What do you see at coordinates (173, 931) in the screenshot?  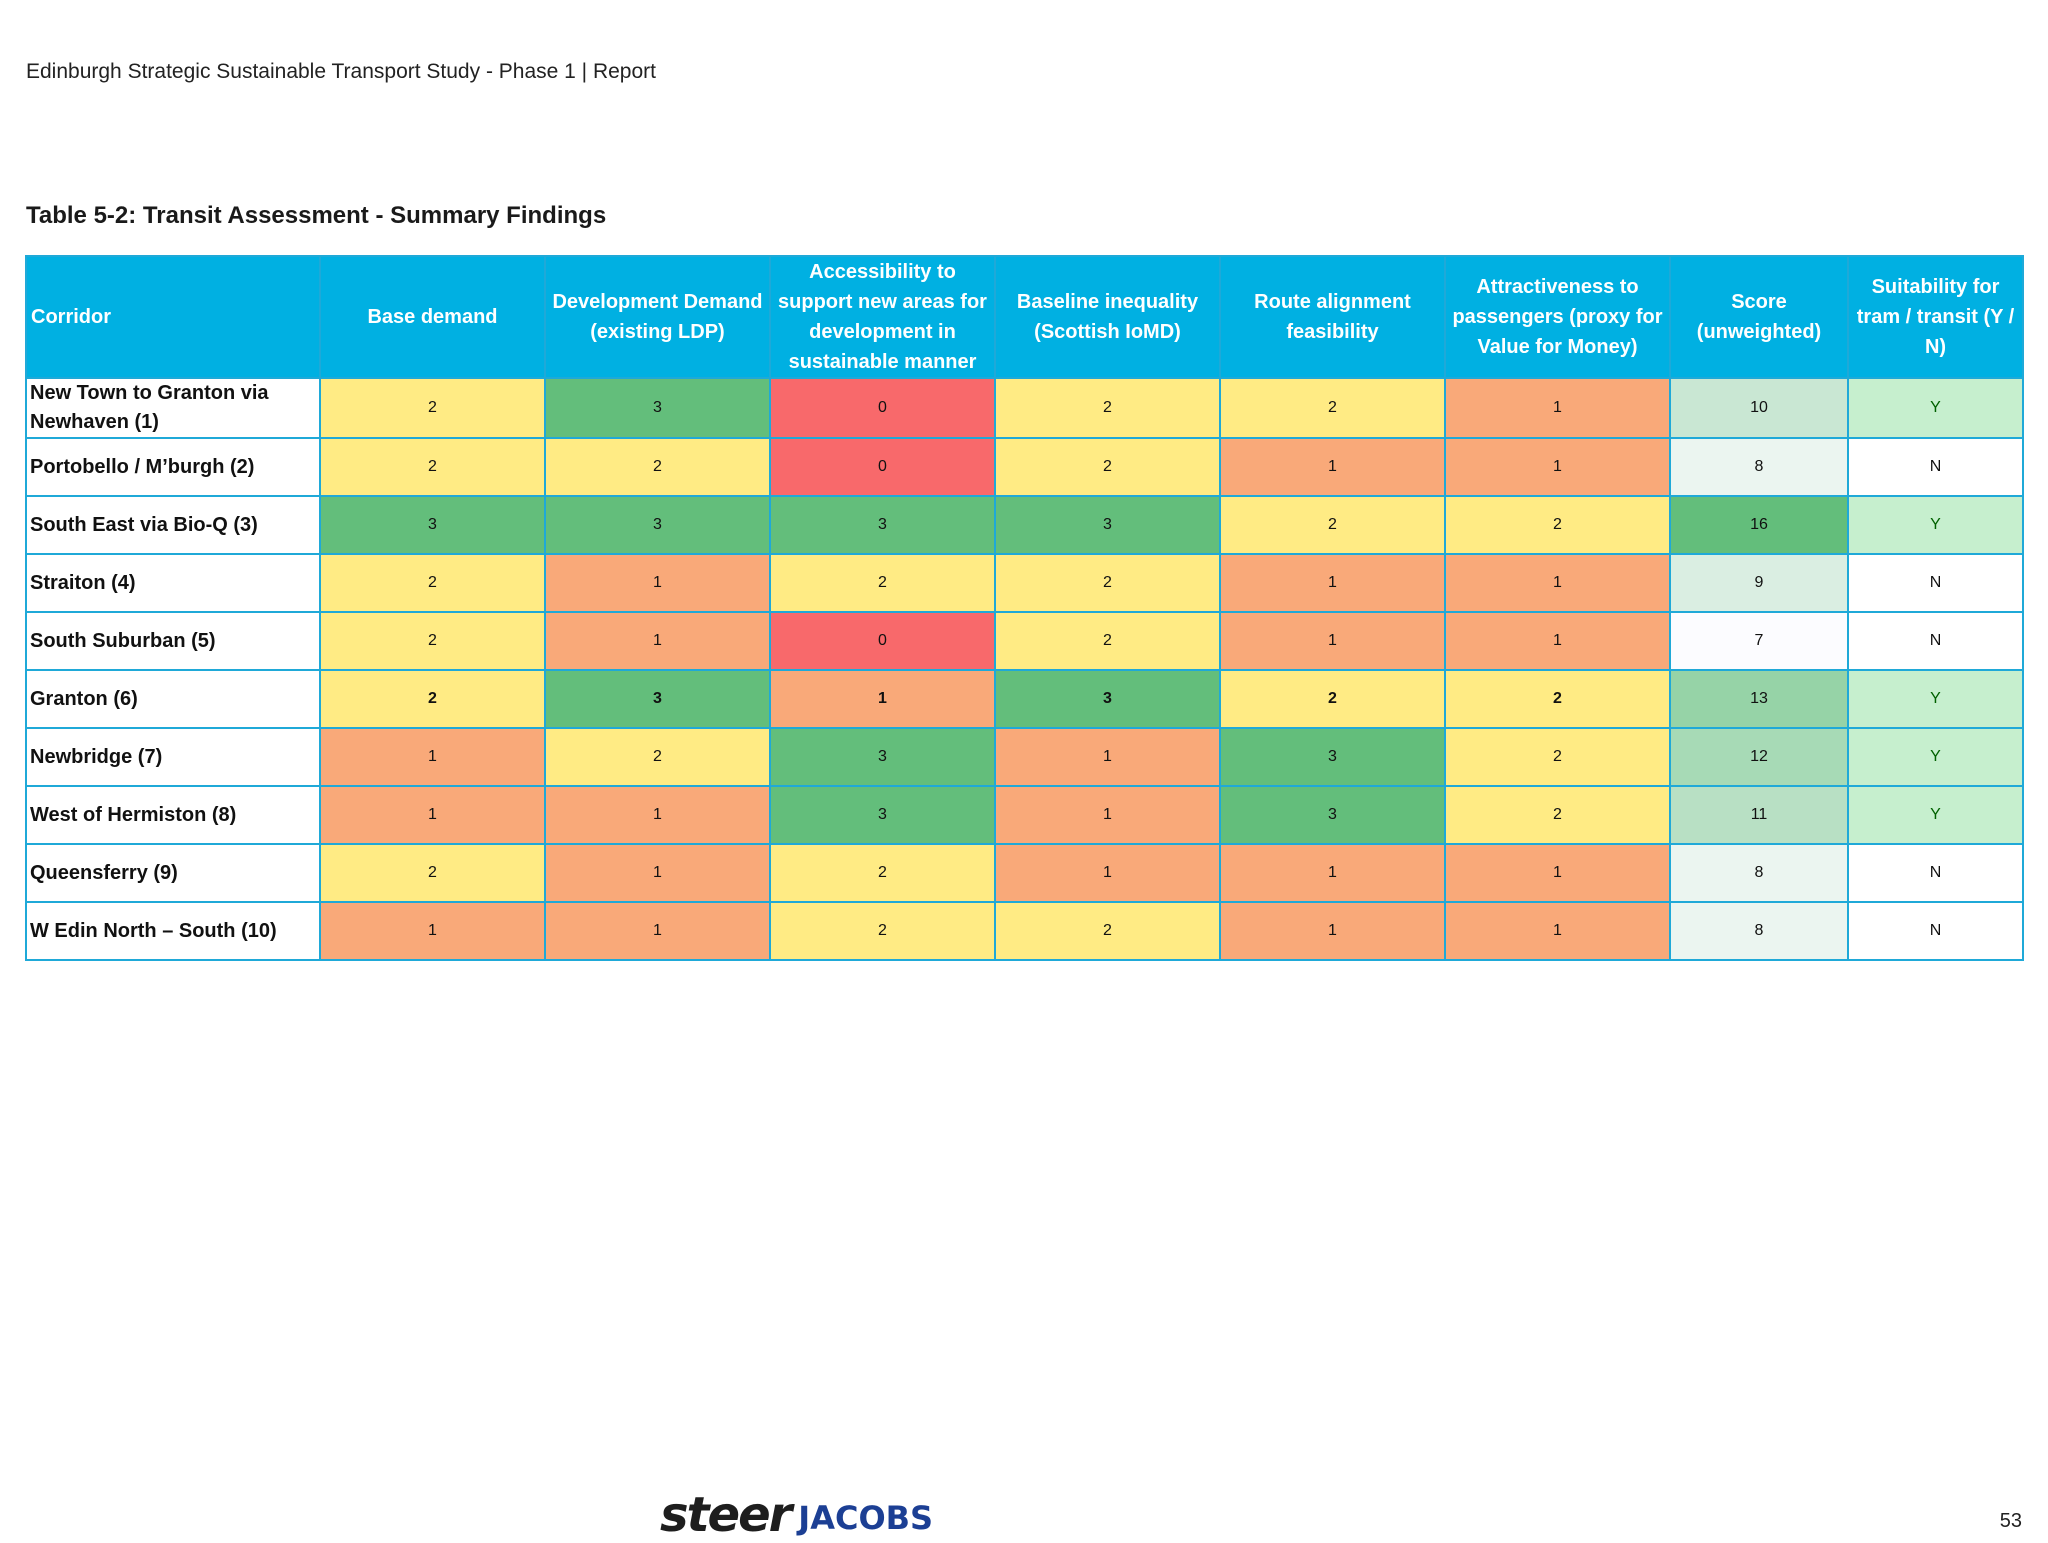 I see `corridor-cell: W Edin North – South (10)` at bounding box center [173, 931].